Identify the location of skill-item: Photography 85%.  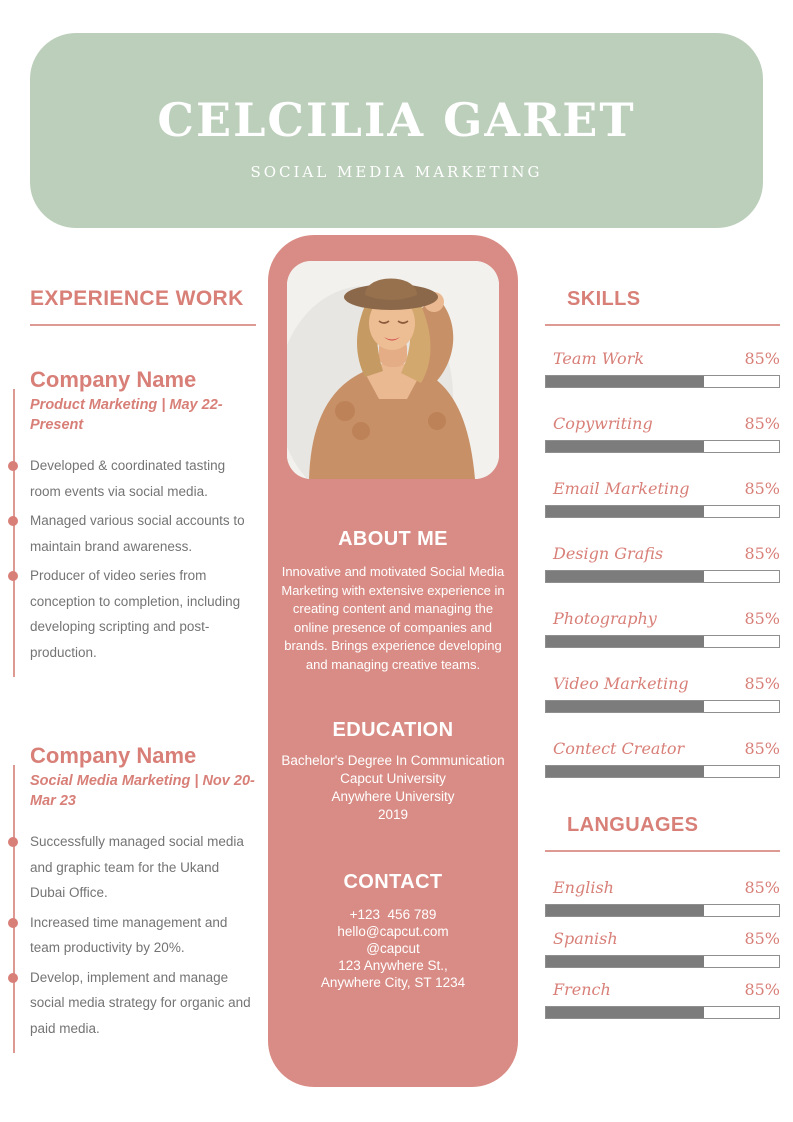
(662, 628).